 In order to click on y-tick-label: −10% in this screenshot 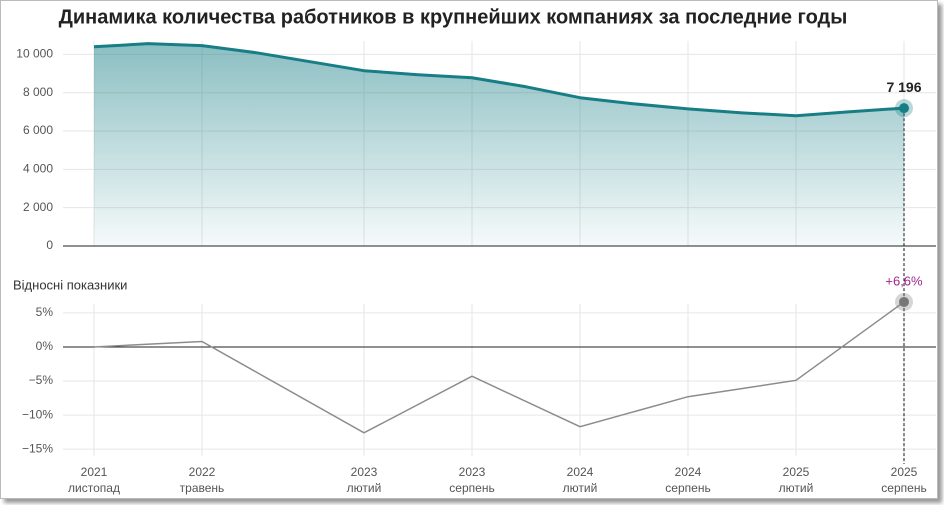, I will do `click(37, 414)`.